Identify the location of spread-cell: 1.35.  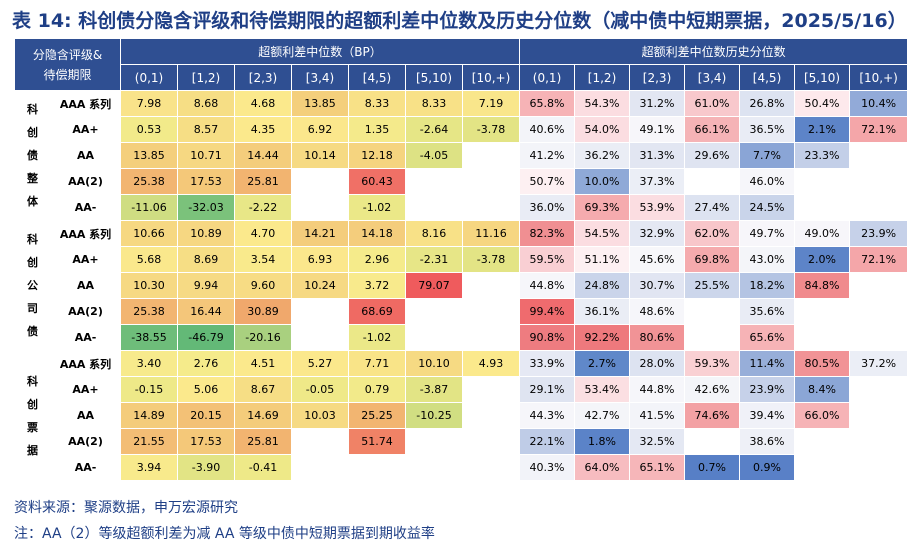
(377, 129).